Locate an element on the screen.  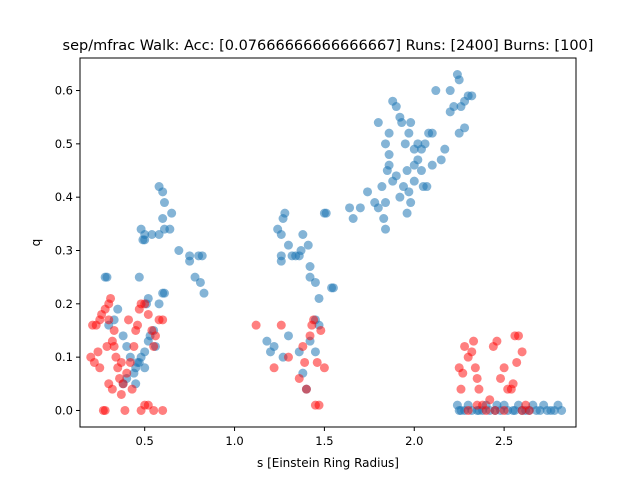
y-tick-label: 0.3 is located at coordinates (64, 250).